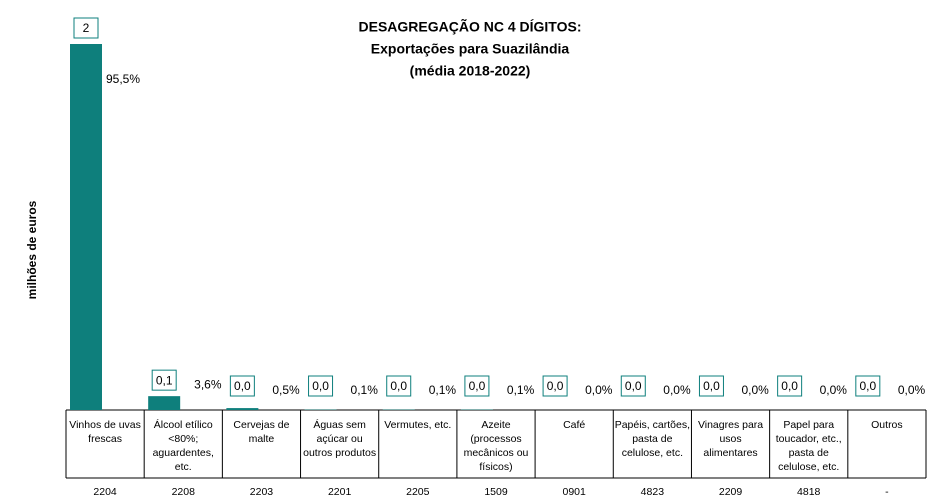 The image size is (935, 503). I want to click on share-label: 3,6%, so click(208, 384).